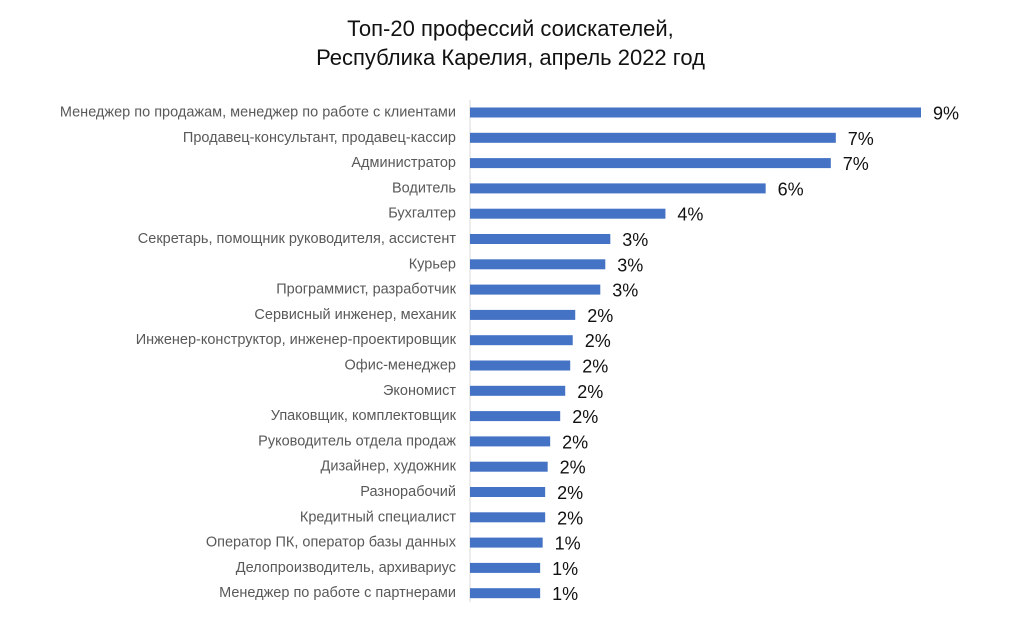 Image resolution: width=1021 pixels, height=631 pixels. I want to click on category-label: Водитель, so click(424, 188).